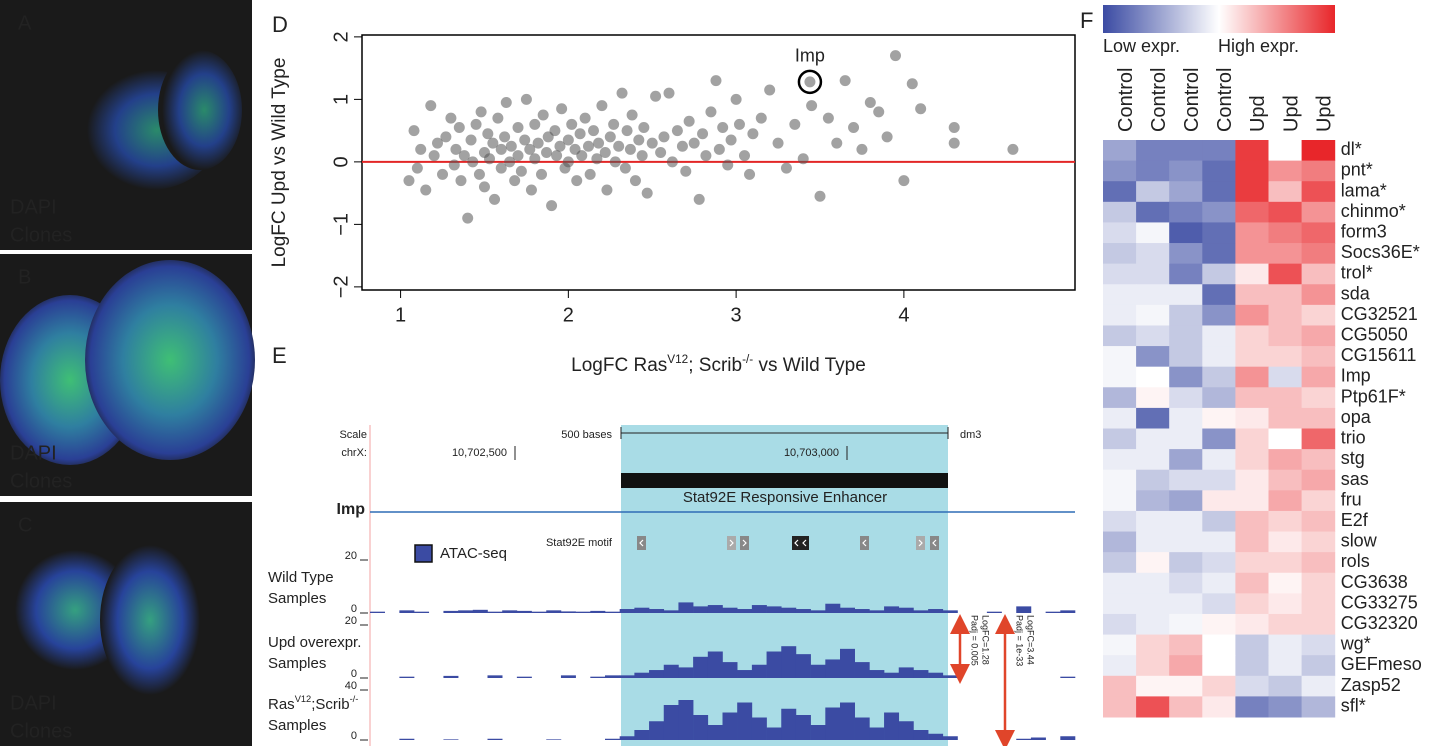 The width and height of the screenshot is (1440, 746). Describe the element at coordinates (297, 598) in the screenshot. I see `track-label: Samples` at that location.